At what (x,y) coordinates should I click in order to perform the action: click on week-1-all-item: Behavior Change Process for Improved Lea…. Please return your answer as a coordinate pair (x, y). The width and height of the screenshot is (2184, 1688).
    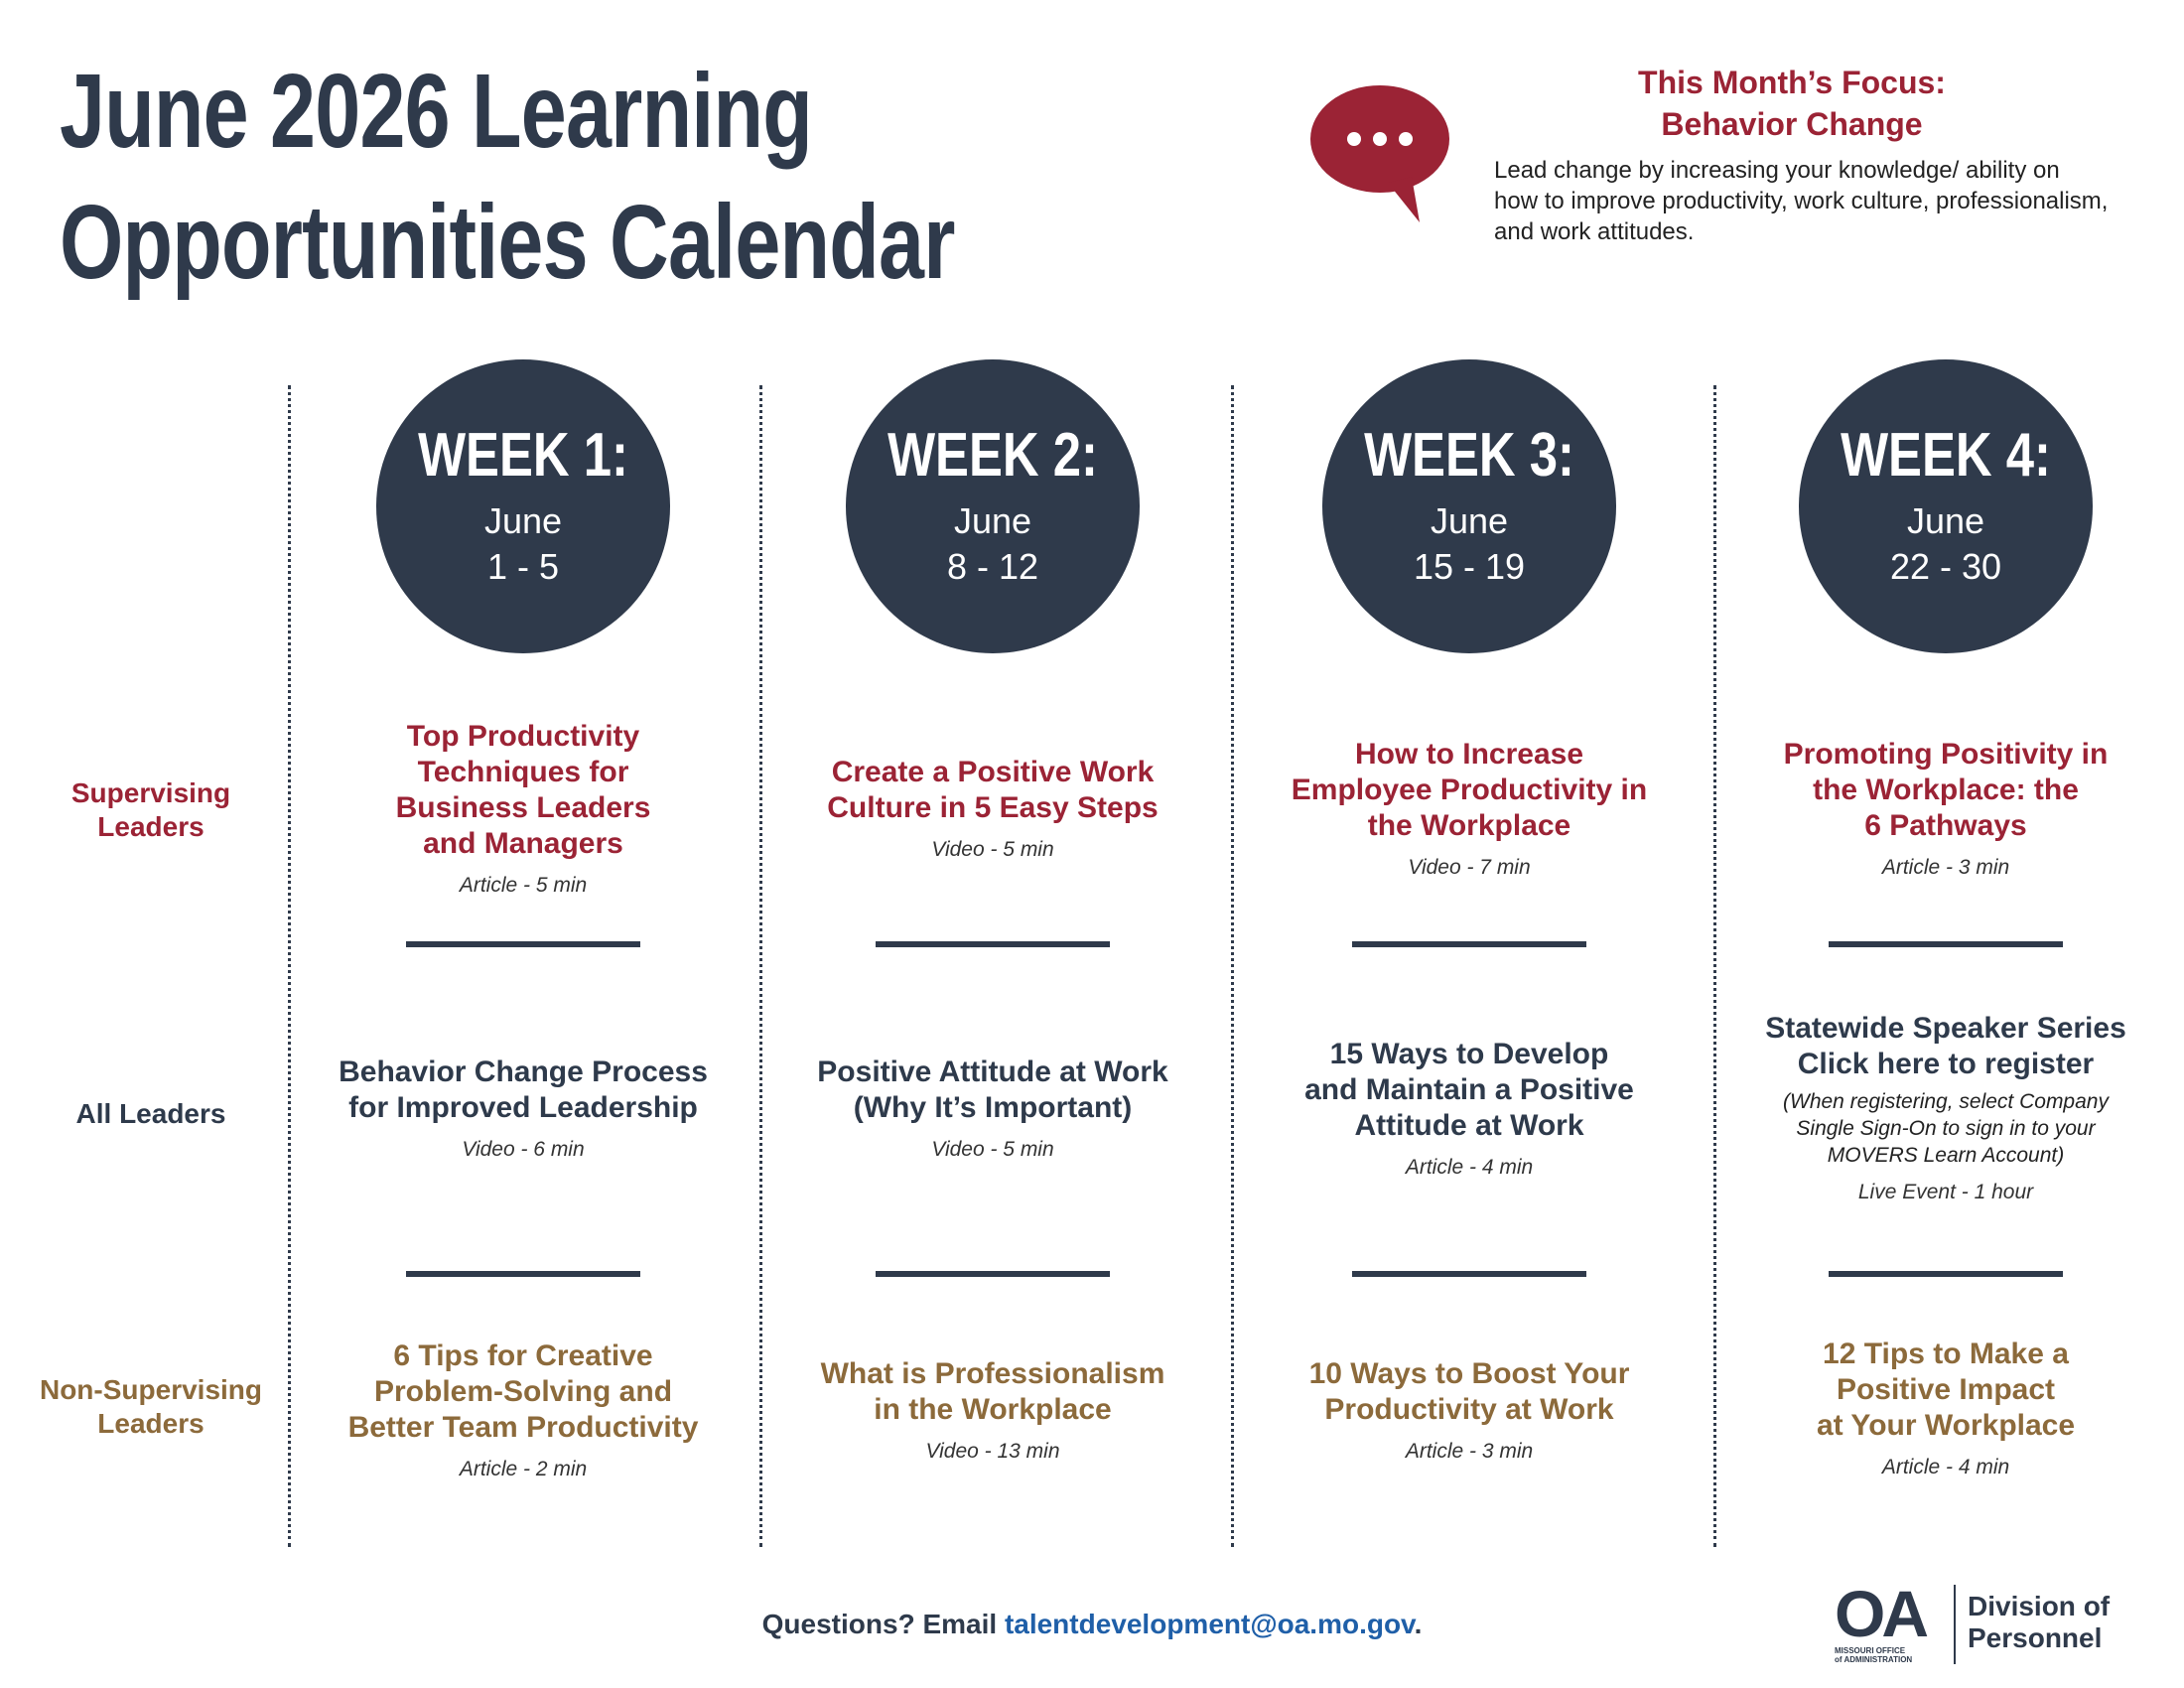
    Looking at the image, I should click on (523, 1109).